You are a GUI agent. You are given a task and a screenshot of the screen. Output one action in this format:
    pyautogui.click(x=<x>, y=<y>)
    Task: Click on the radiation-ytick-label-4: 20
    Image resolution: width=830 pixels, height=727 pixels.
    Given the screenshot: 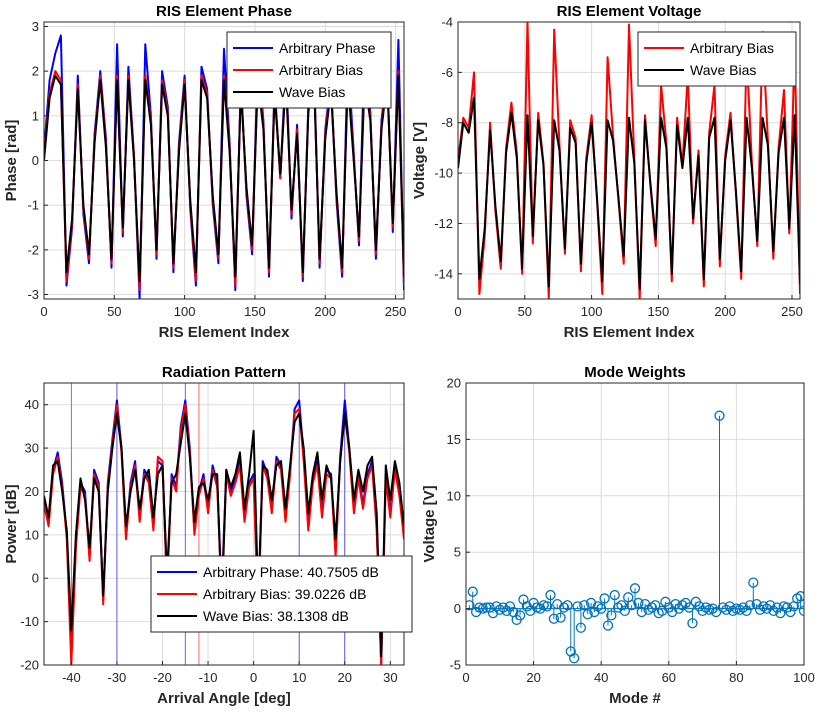 What is the action you would take?
    pyautogui.click(x=32, y=491)
    